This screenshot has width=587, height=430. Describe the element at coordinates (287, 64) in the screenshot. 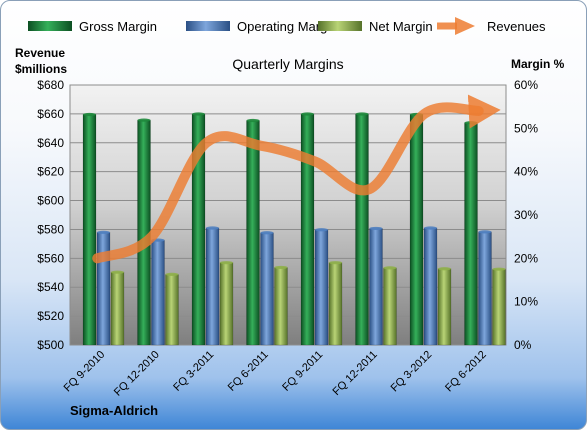

I see `chart-title: Quarterly Margins` at that location.